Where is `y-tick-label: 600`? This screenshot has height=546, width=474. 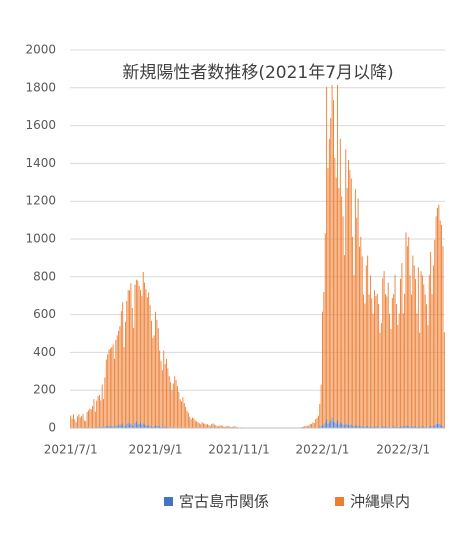 y-tick-label: 600 is located at coordinates (44, 314).